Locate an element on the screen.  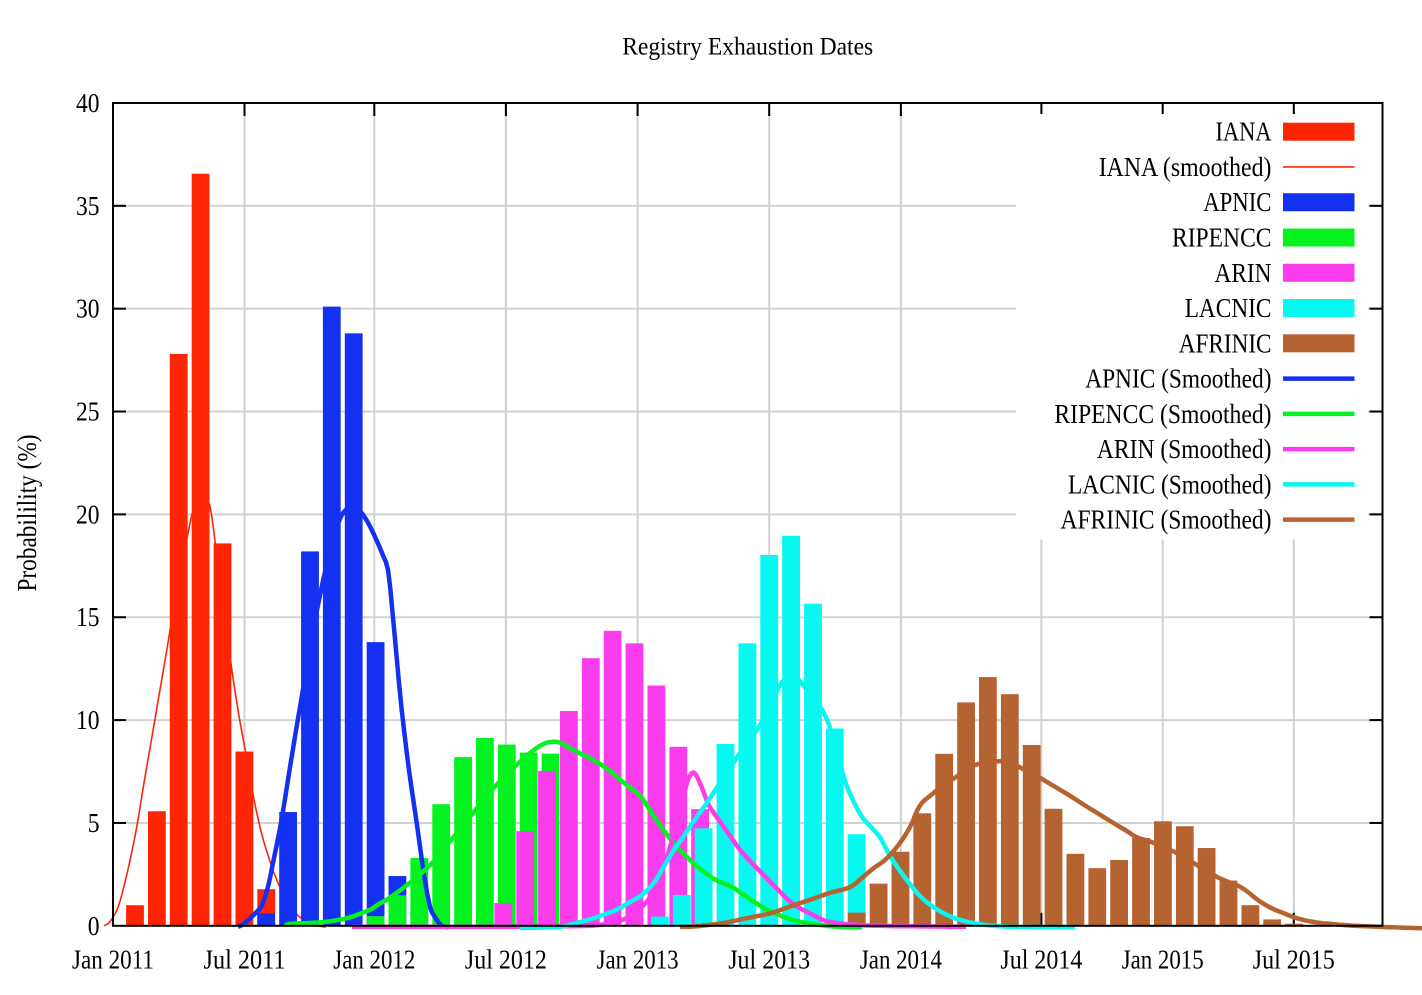
svg-text: Jan 2013 is located at coordinates (638, 960).